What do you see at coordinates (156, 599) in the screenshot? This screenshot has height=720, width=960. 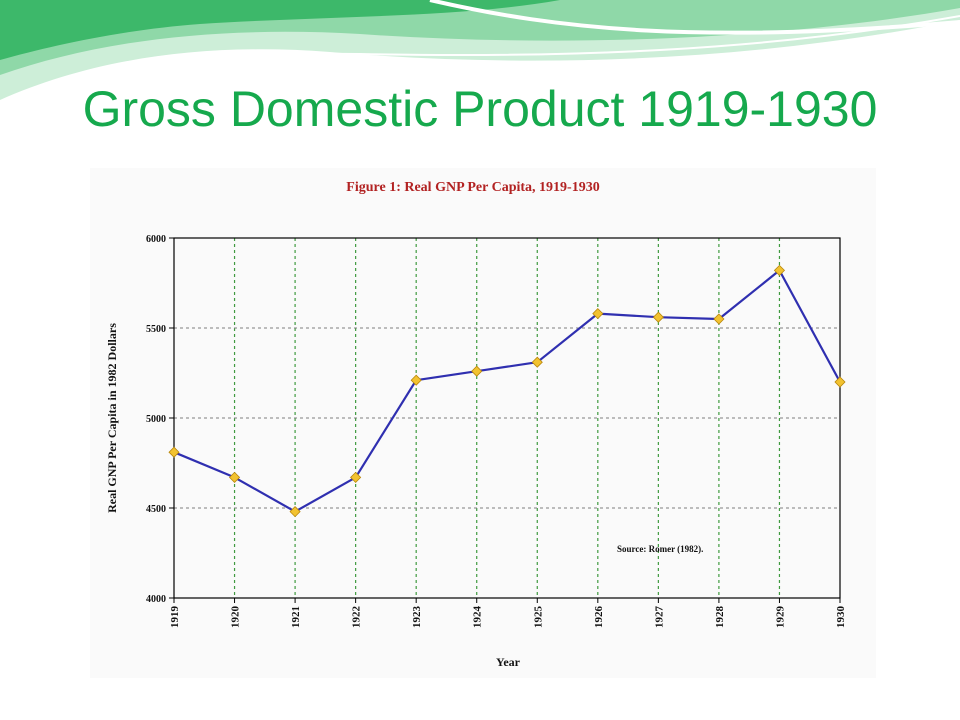 I see `y-tick-label: 4000` at bounding box center [156, 599].